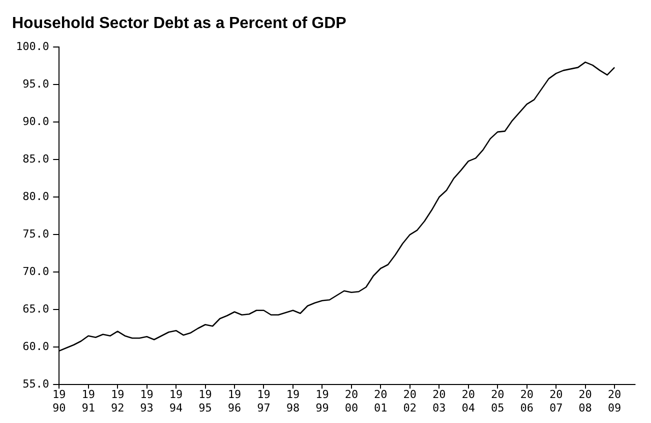 Image resolution: width=651 pixels, height=423 pixels. I want to click on x-tick-label: 19 94, so click(176, 401).